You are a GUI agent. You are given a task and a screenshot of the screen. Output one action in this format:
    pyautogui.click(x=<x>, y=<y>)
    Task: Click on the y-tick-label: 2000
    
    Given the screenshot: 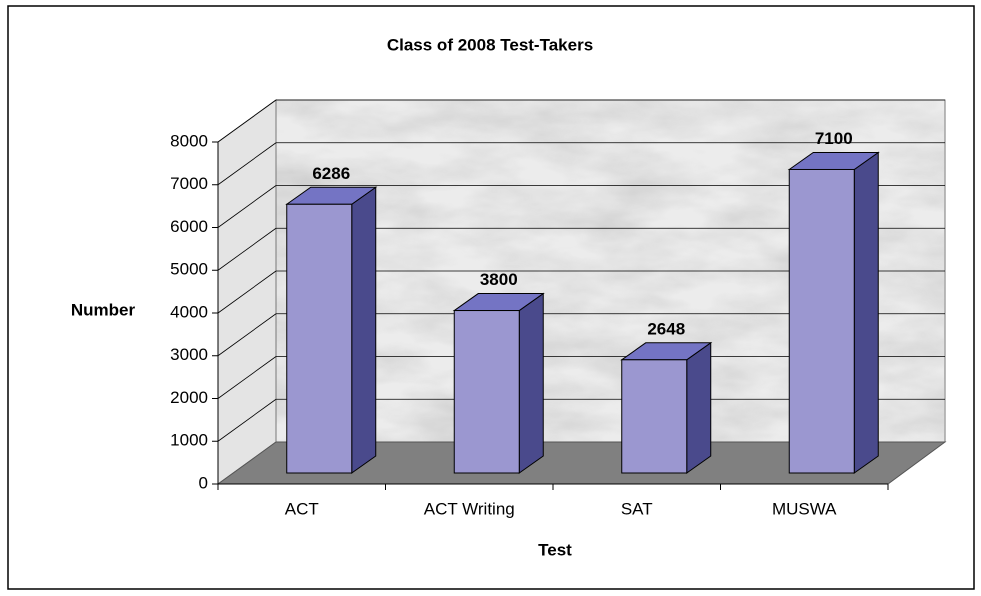 What is the action you would take?
    pyautogui.click(x=189, y=397)
    